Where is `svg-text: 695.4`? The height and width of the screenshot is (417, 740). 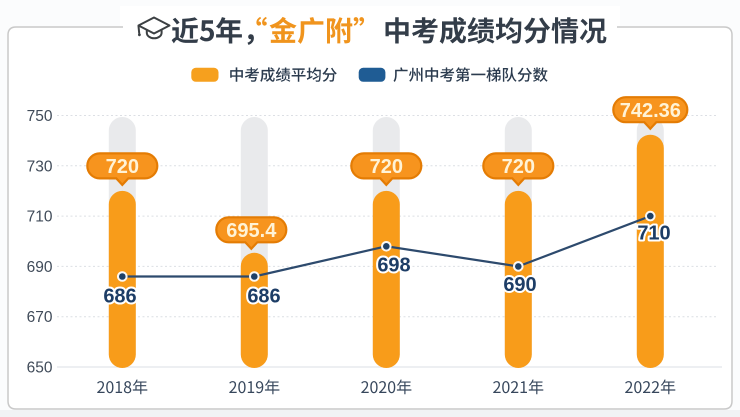
svg-text: 695.4 is located at coordinates (251, 231).